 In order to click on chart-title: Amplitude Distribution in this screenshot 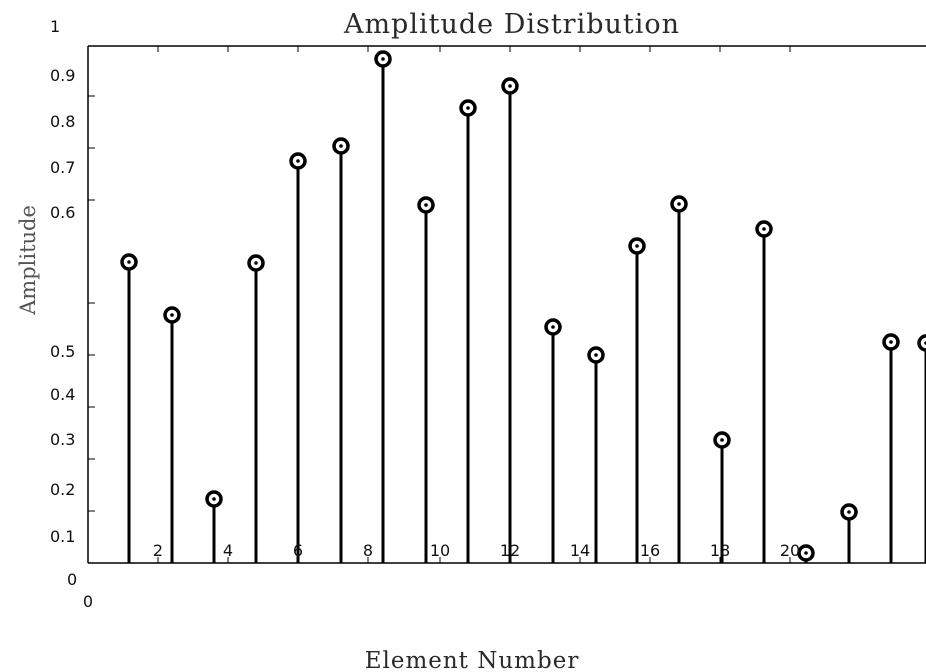, I will do `click(511, 24)`.